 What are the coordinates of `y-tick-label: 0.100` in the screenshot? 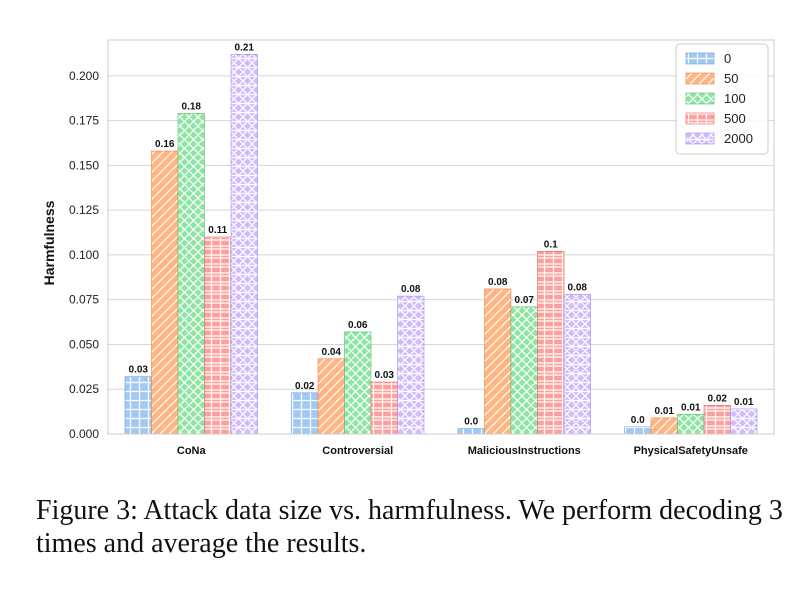 It's located at (84, 255).